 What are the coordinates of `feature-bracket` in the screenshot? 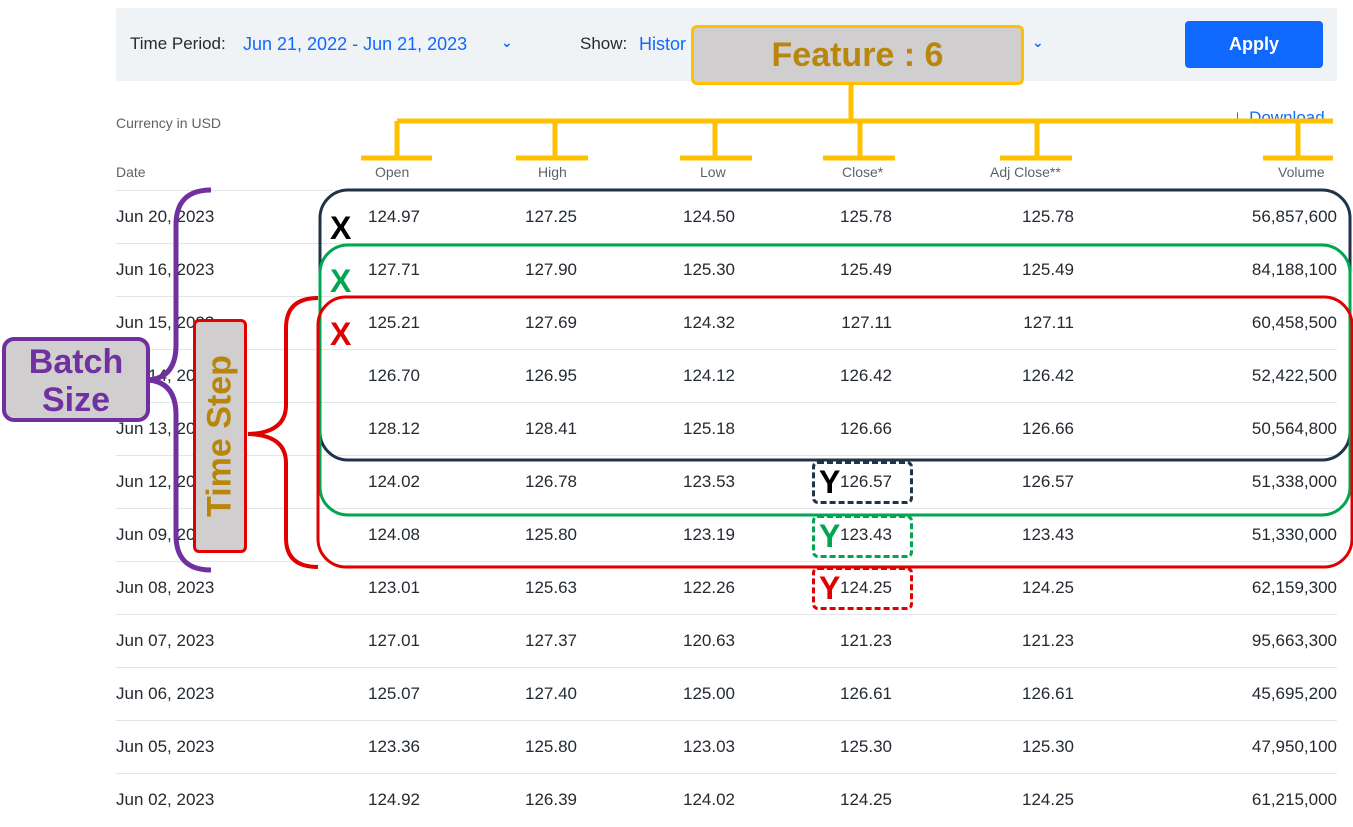 It's located at (847, 123).